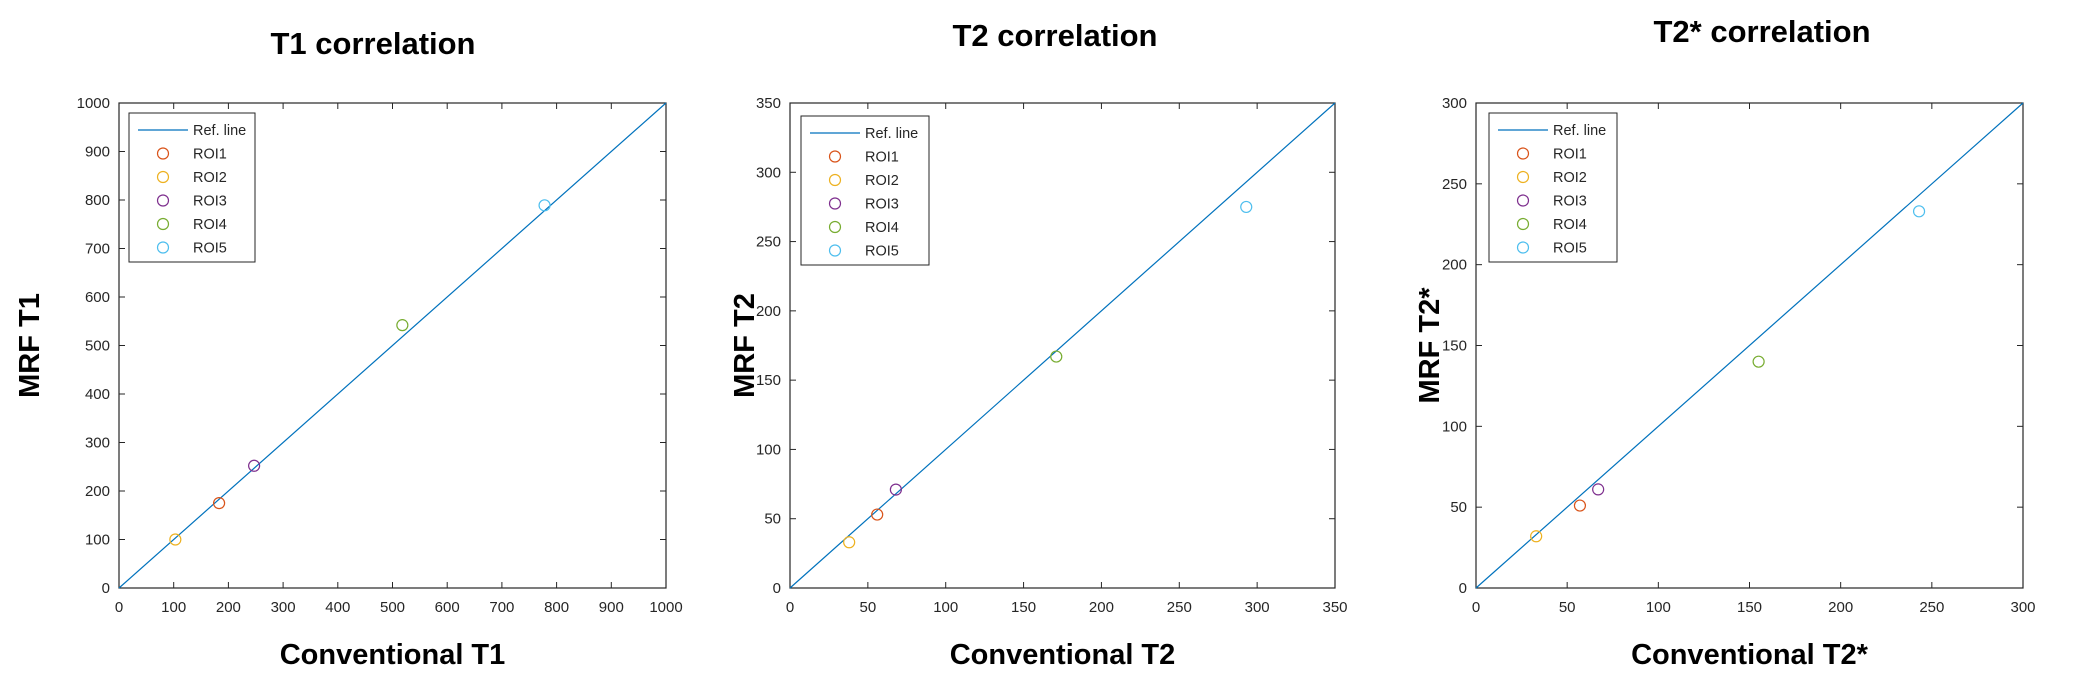  I want to click on x-tick-label: 50, so click(868, 607).